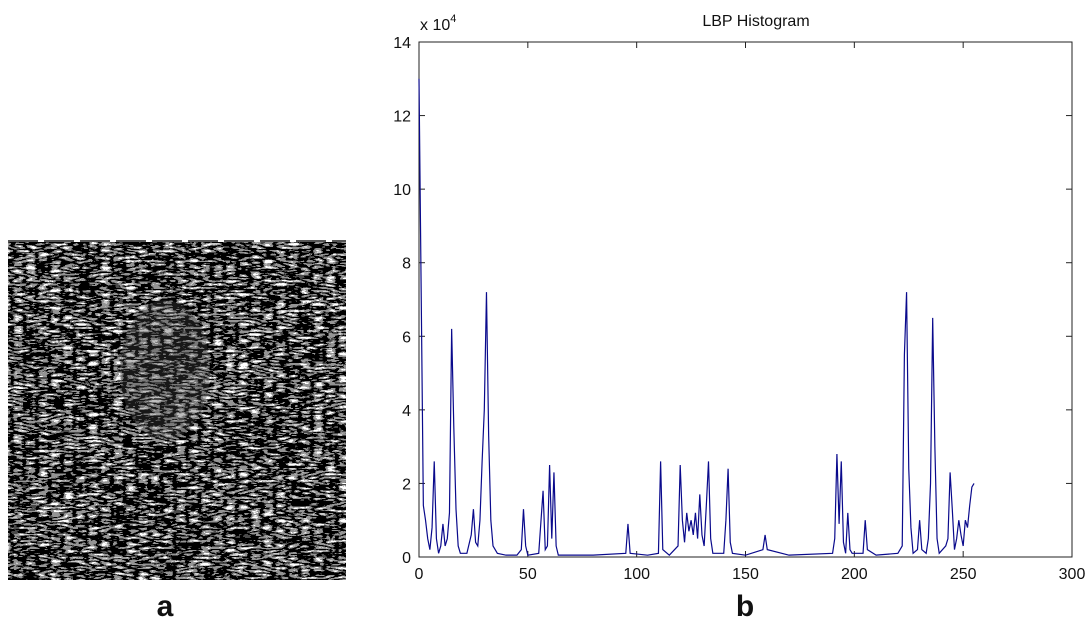 The image size is (1091, 626). I want to click on x-tick-label: 250, so click(963, 574).